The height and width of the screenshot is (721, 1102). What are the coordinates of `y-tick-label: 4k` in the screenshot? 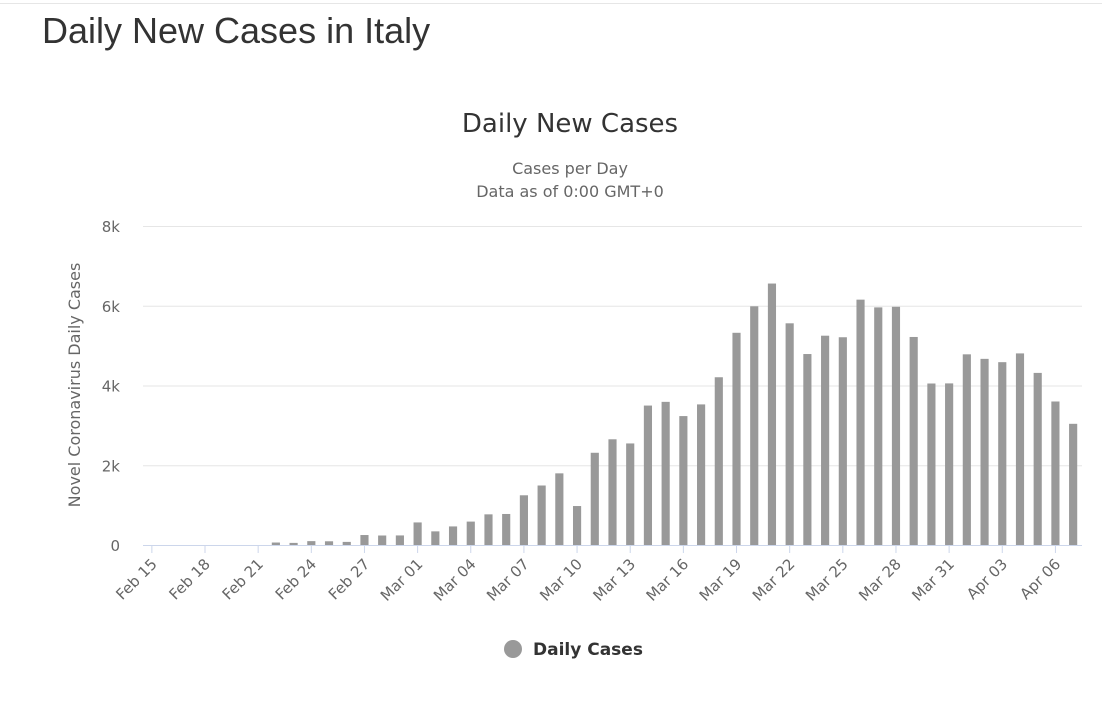 It's located at (111, 387).